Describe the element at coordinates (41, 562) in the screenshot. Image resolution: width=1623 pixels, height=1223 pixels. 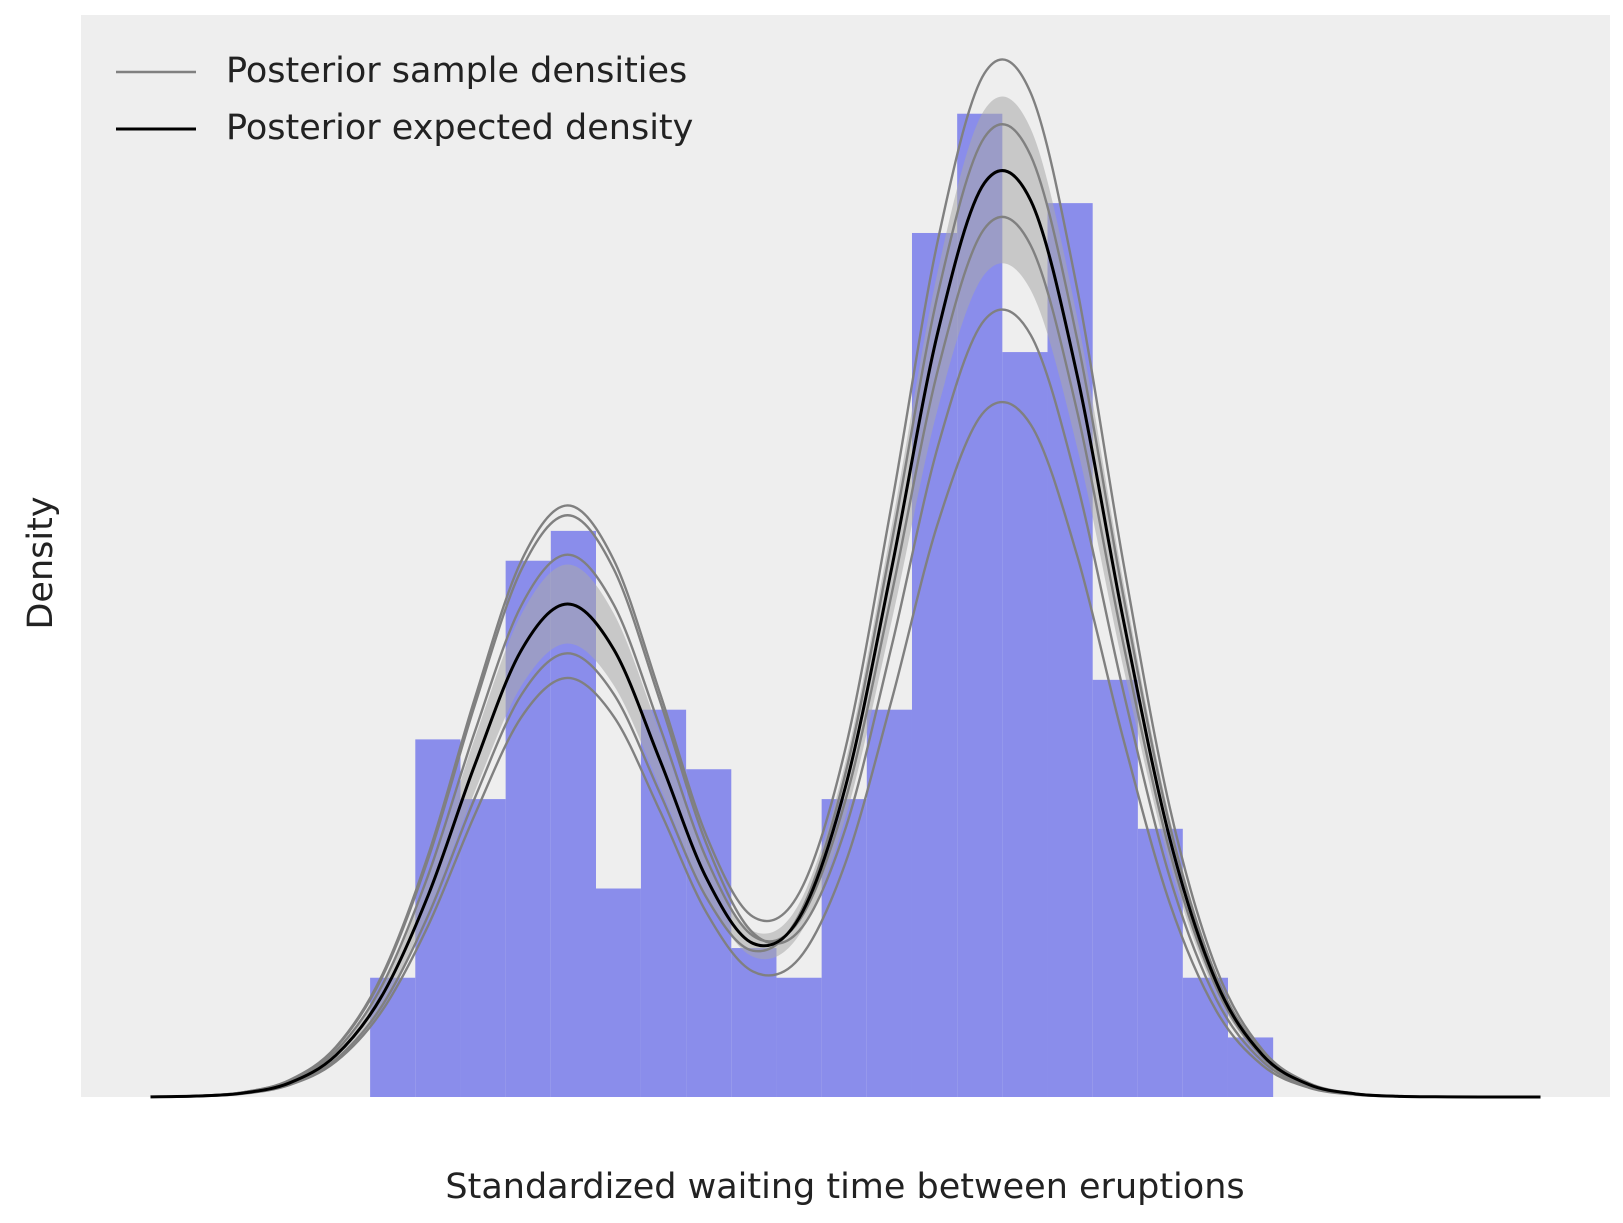
I see `y-axis-label: Density` at that location.